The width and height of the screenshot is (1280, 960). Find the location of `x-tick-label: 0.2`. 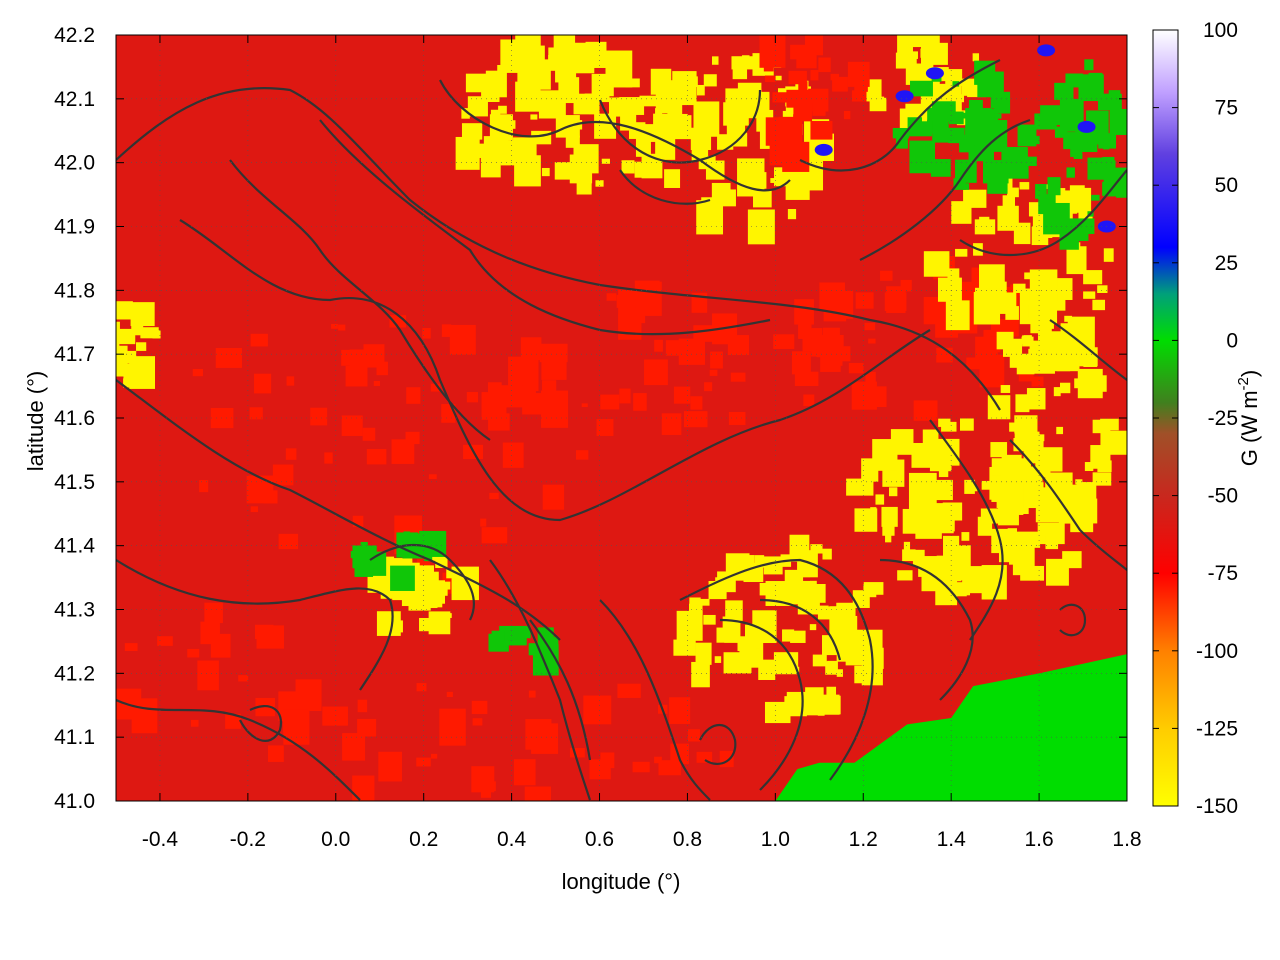

x-tick-label: 0.2 is located at coordinates (423, 839).